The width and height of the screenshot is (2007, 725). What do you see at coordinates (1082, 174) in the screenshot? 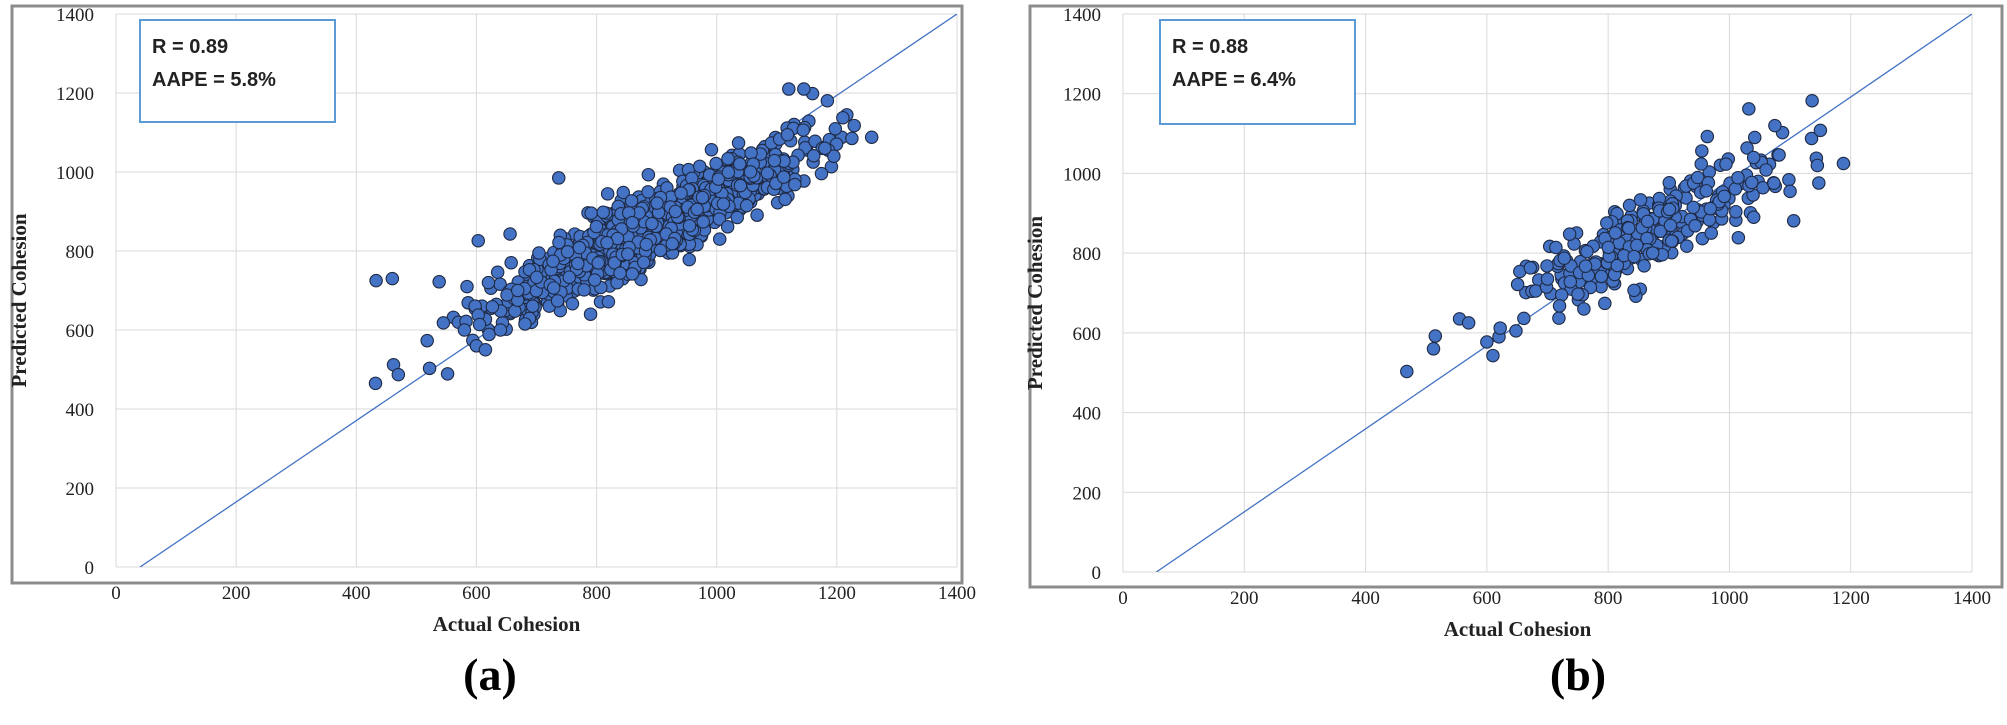
I see `y-tick-label: 1000` at bounding box center [1082, 174].